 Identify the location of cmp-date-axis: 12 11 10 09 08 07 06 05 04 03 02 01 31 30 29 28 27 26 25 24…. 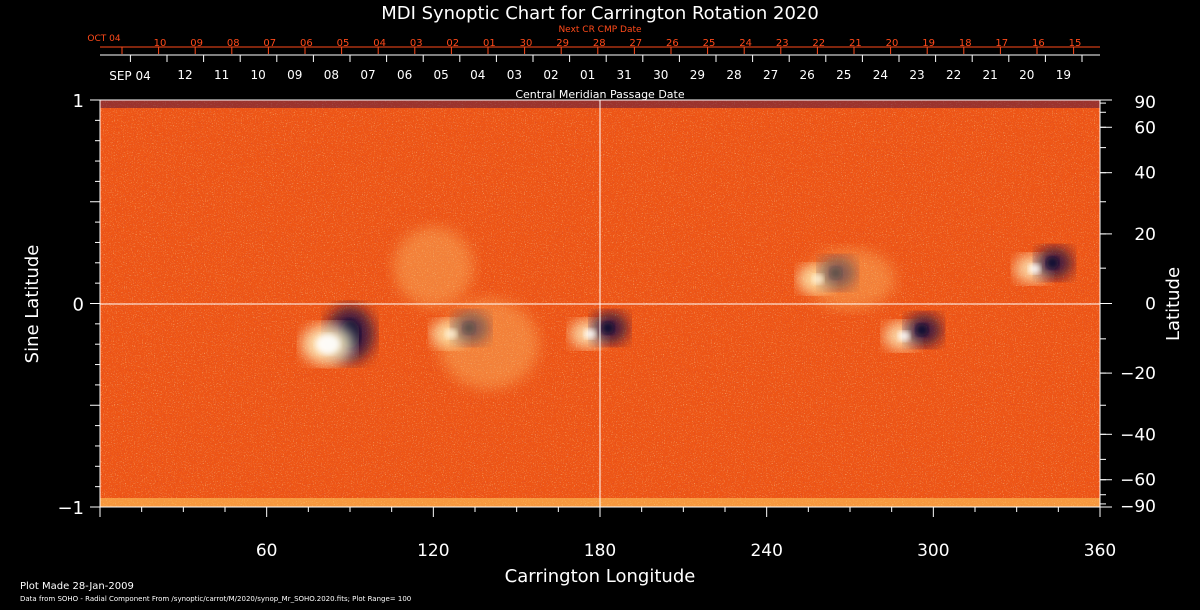
(600, 68).